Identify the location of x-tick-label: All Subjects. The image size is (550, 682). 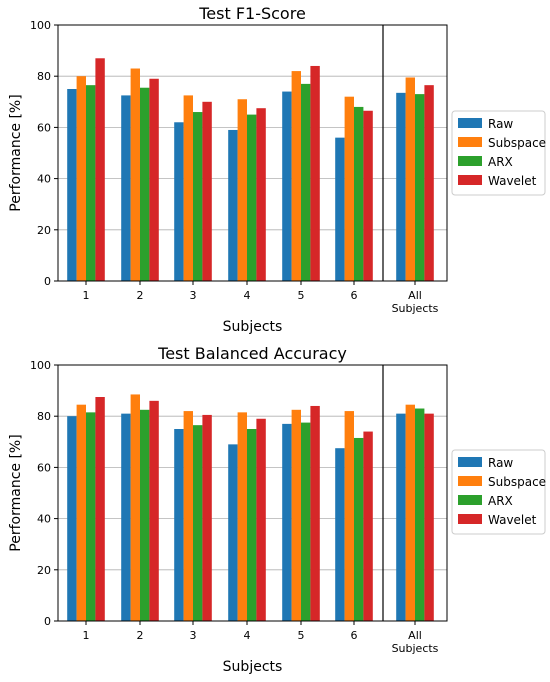
(415, 642).